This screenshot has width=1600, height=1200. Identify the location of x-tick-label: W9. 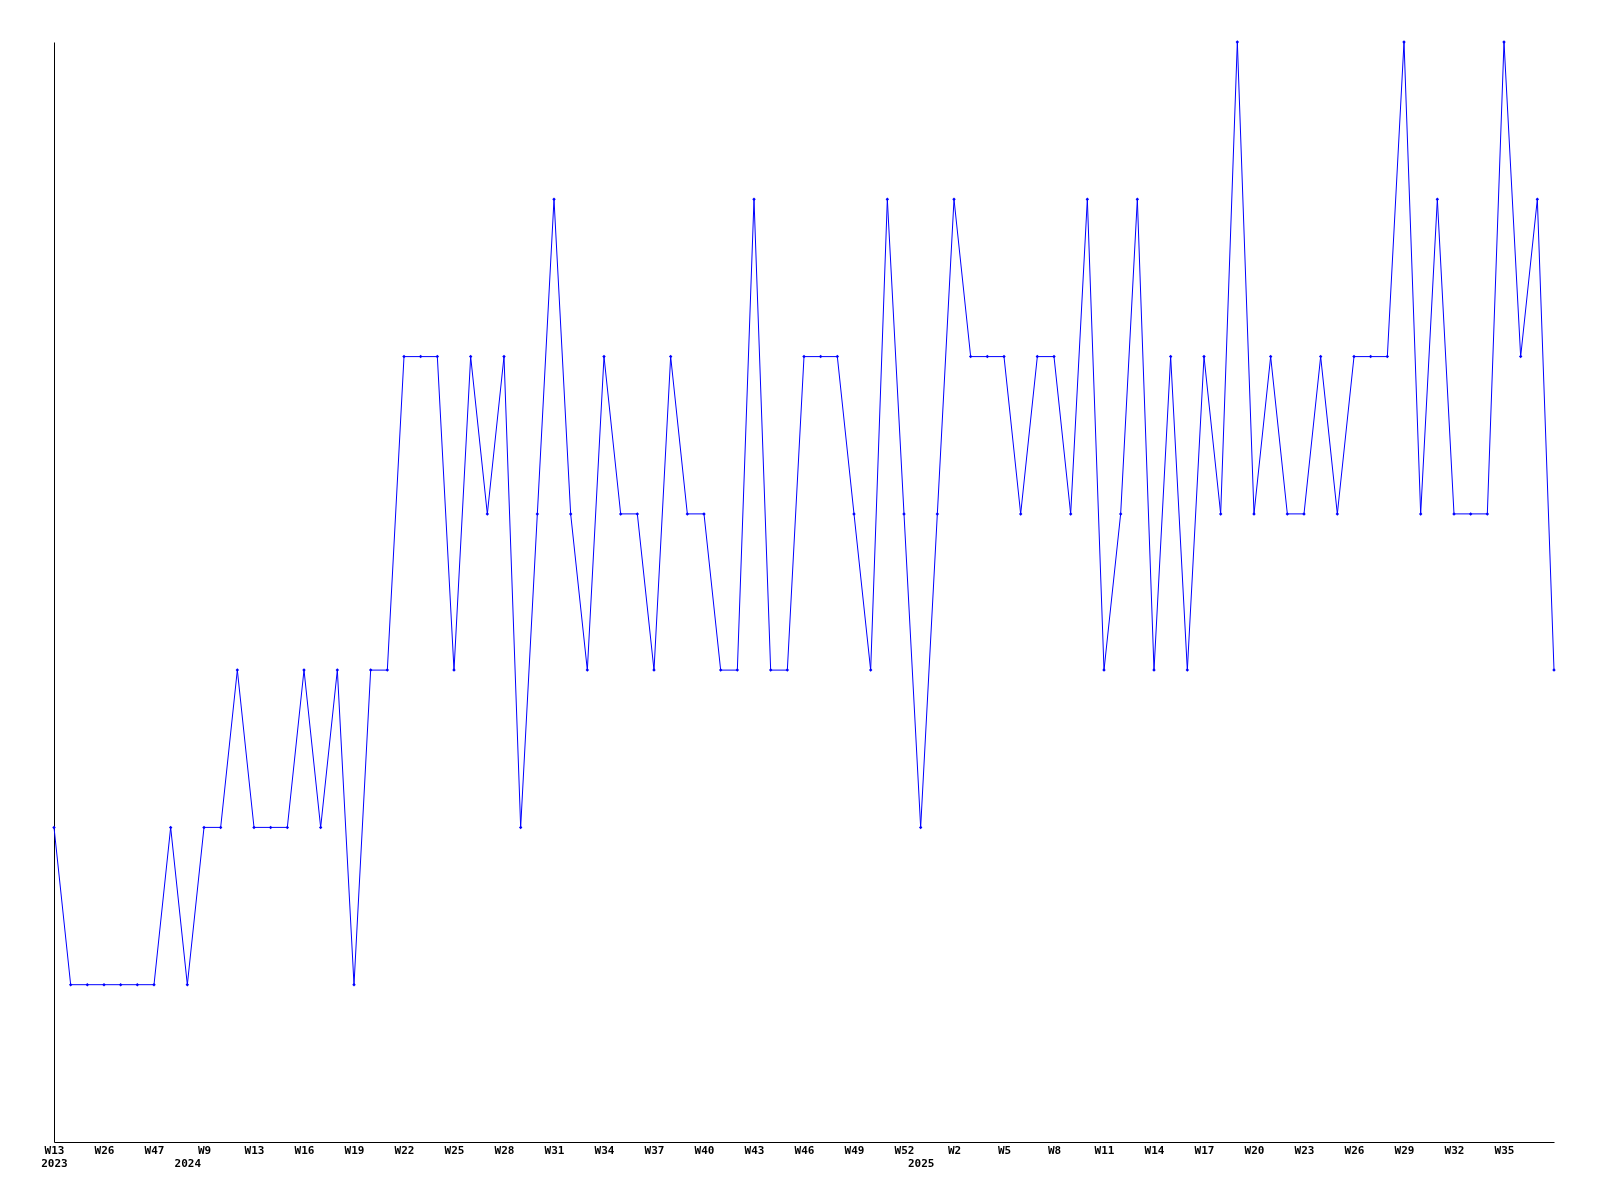
(204, 1150).